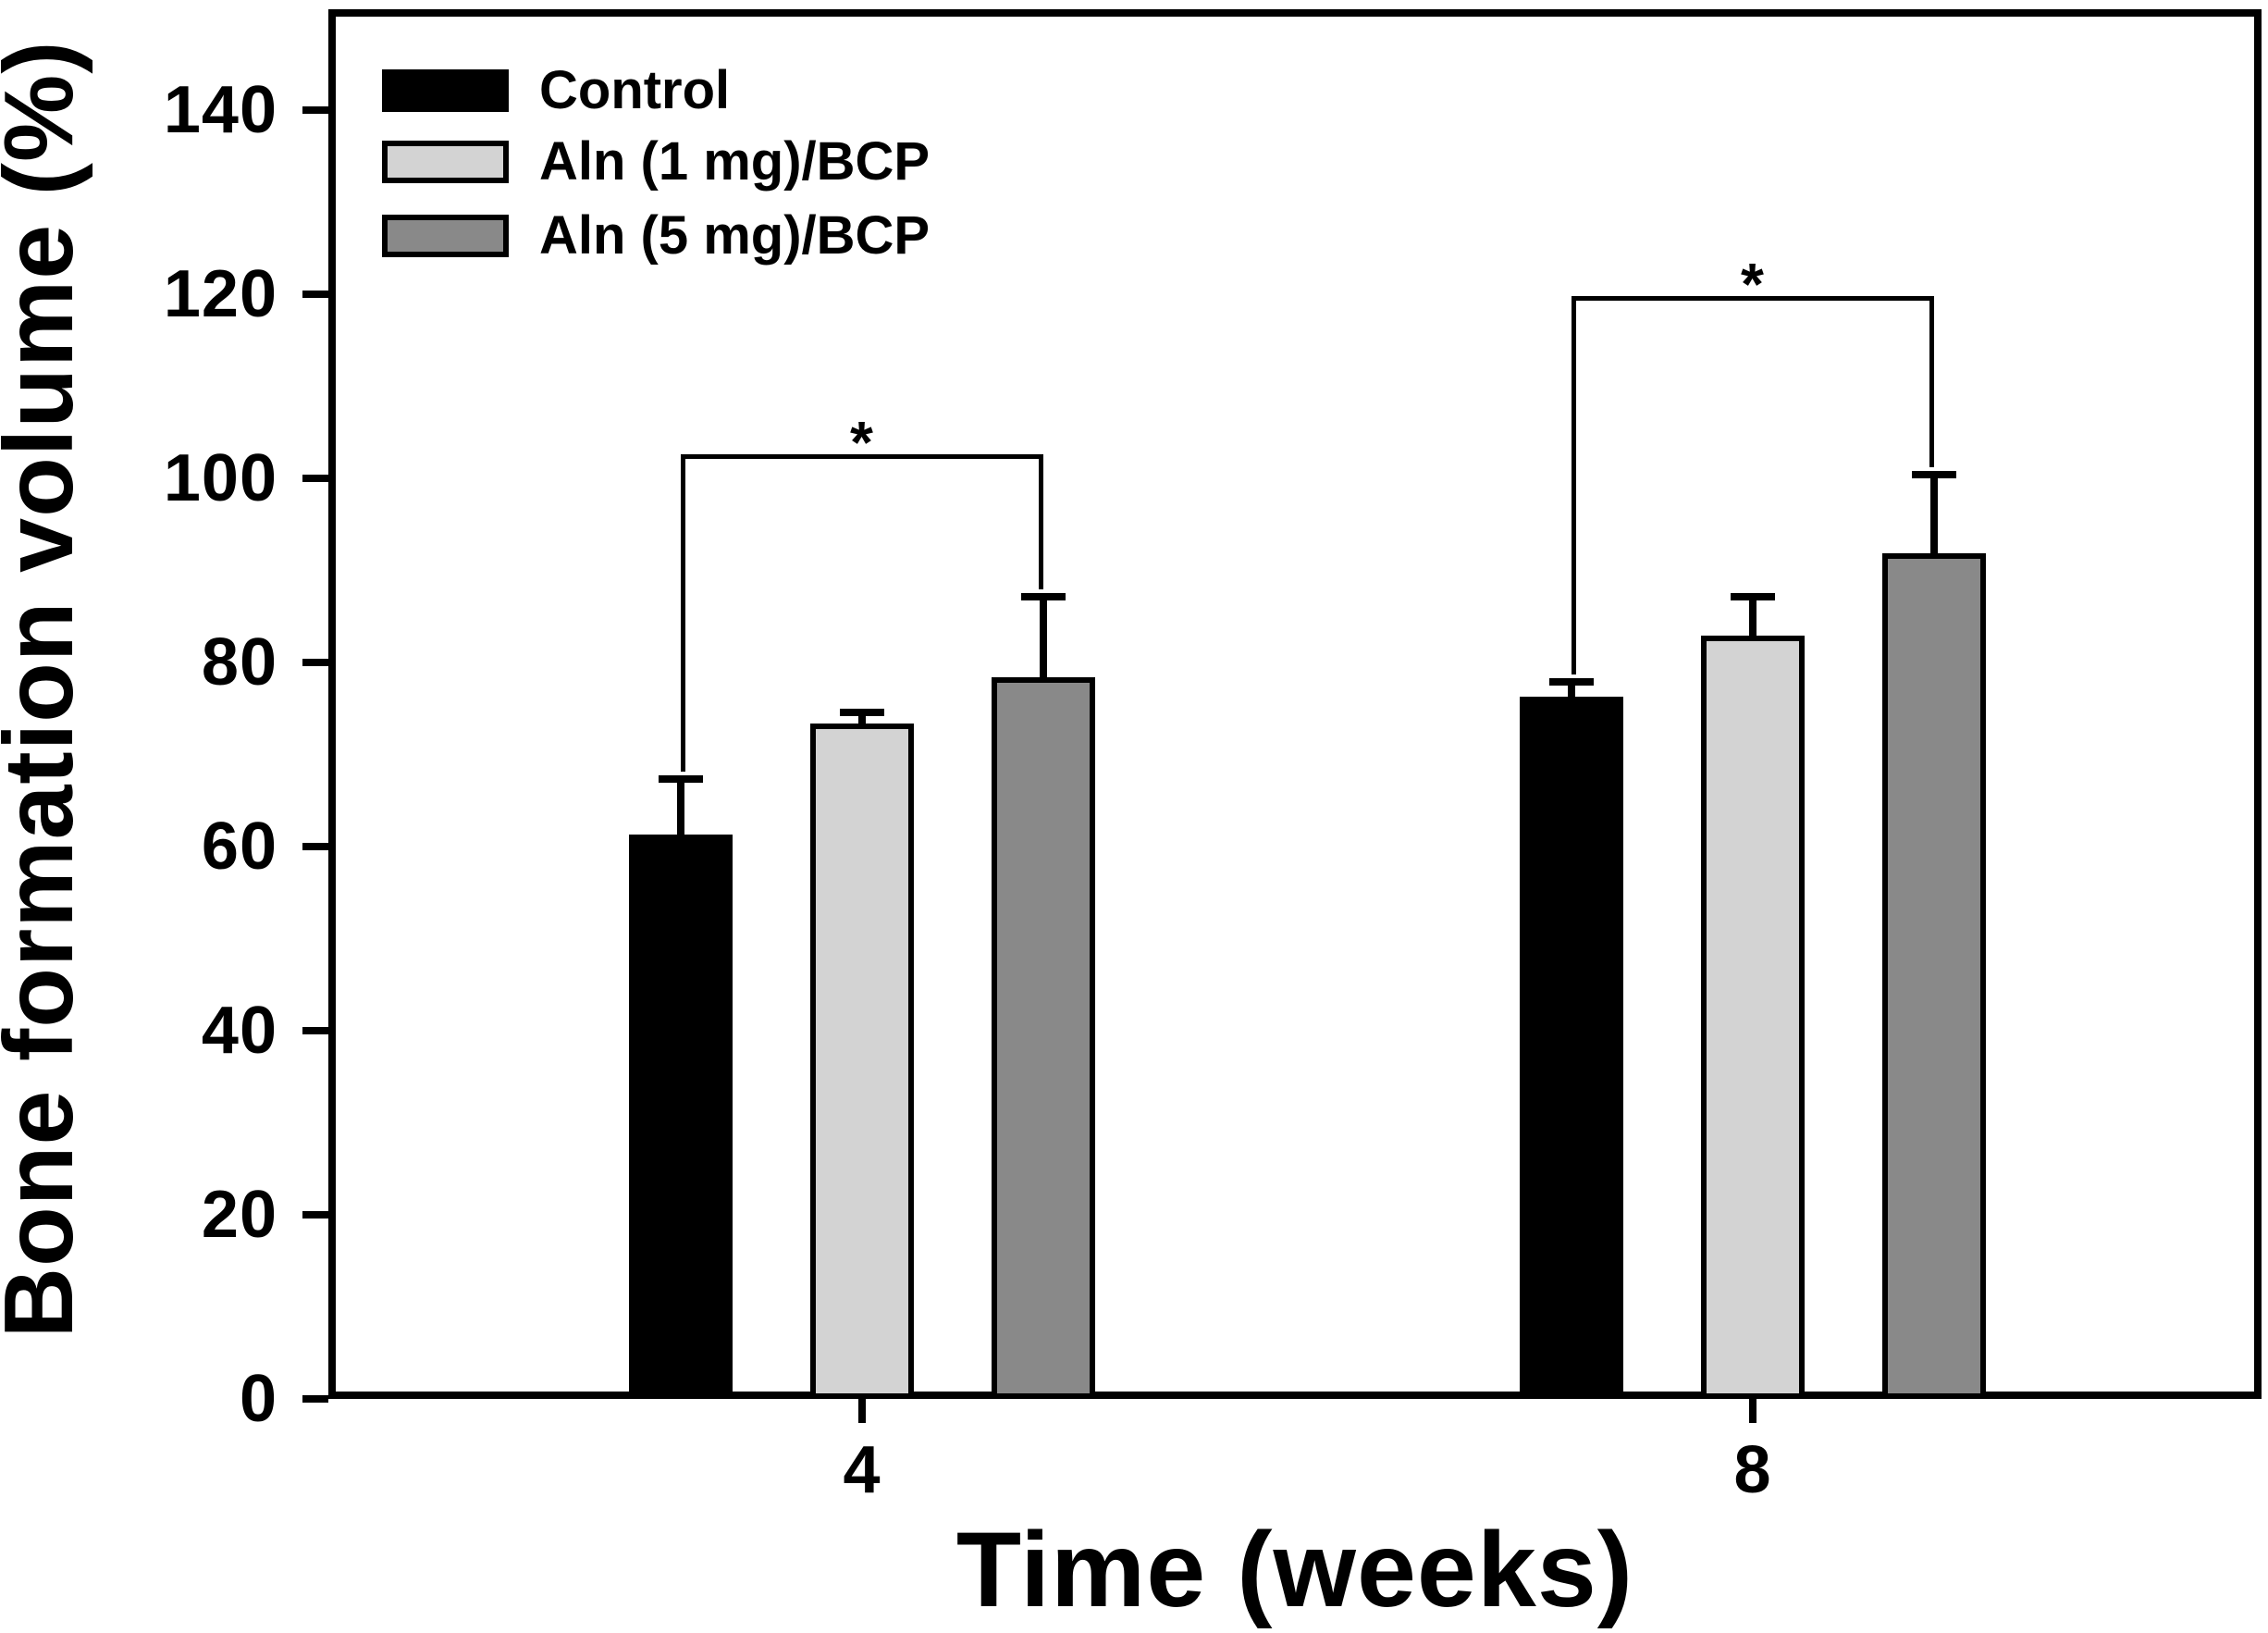 This screenshot has width=2268, height=1633. Describe the element at coordinates (445, 90) in the screenshot. I see `legend-swatch-series0` at that location.